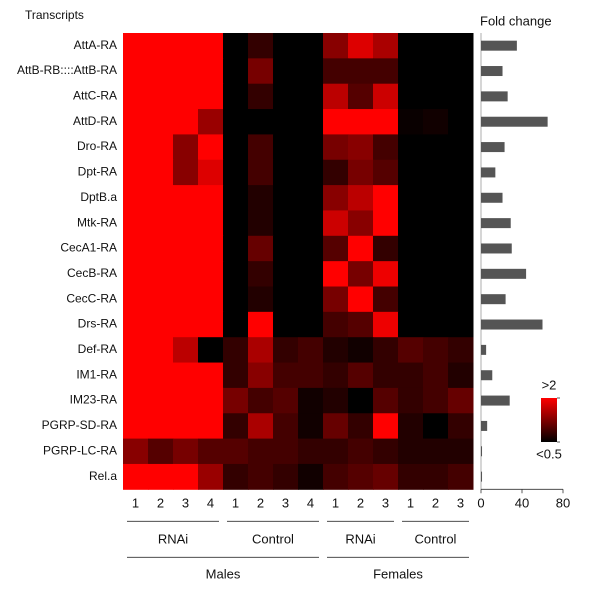 The height and width of the screenshot is (605, 605). Describe the element at coordinates (97, 172) in the screenshot. I see `row-label: Dpt-RA` at that location.